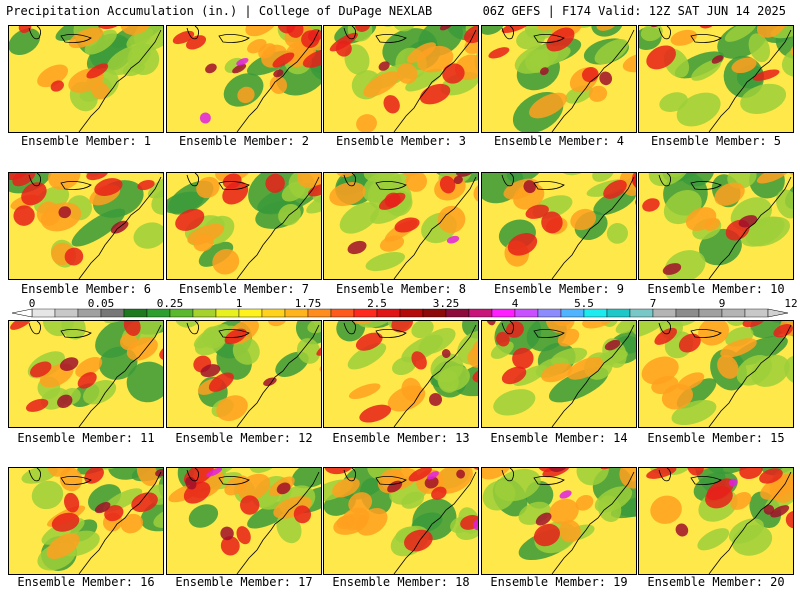 The width and height of the screenshot is (800, 600). I want to click on panel-label: Ensemble Member: 13, so click(401, 438).